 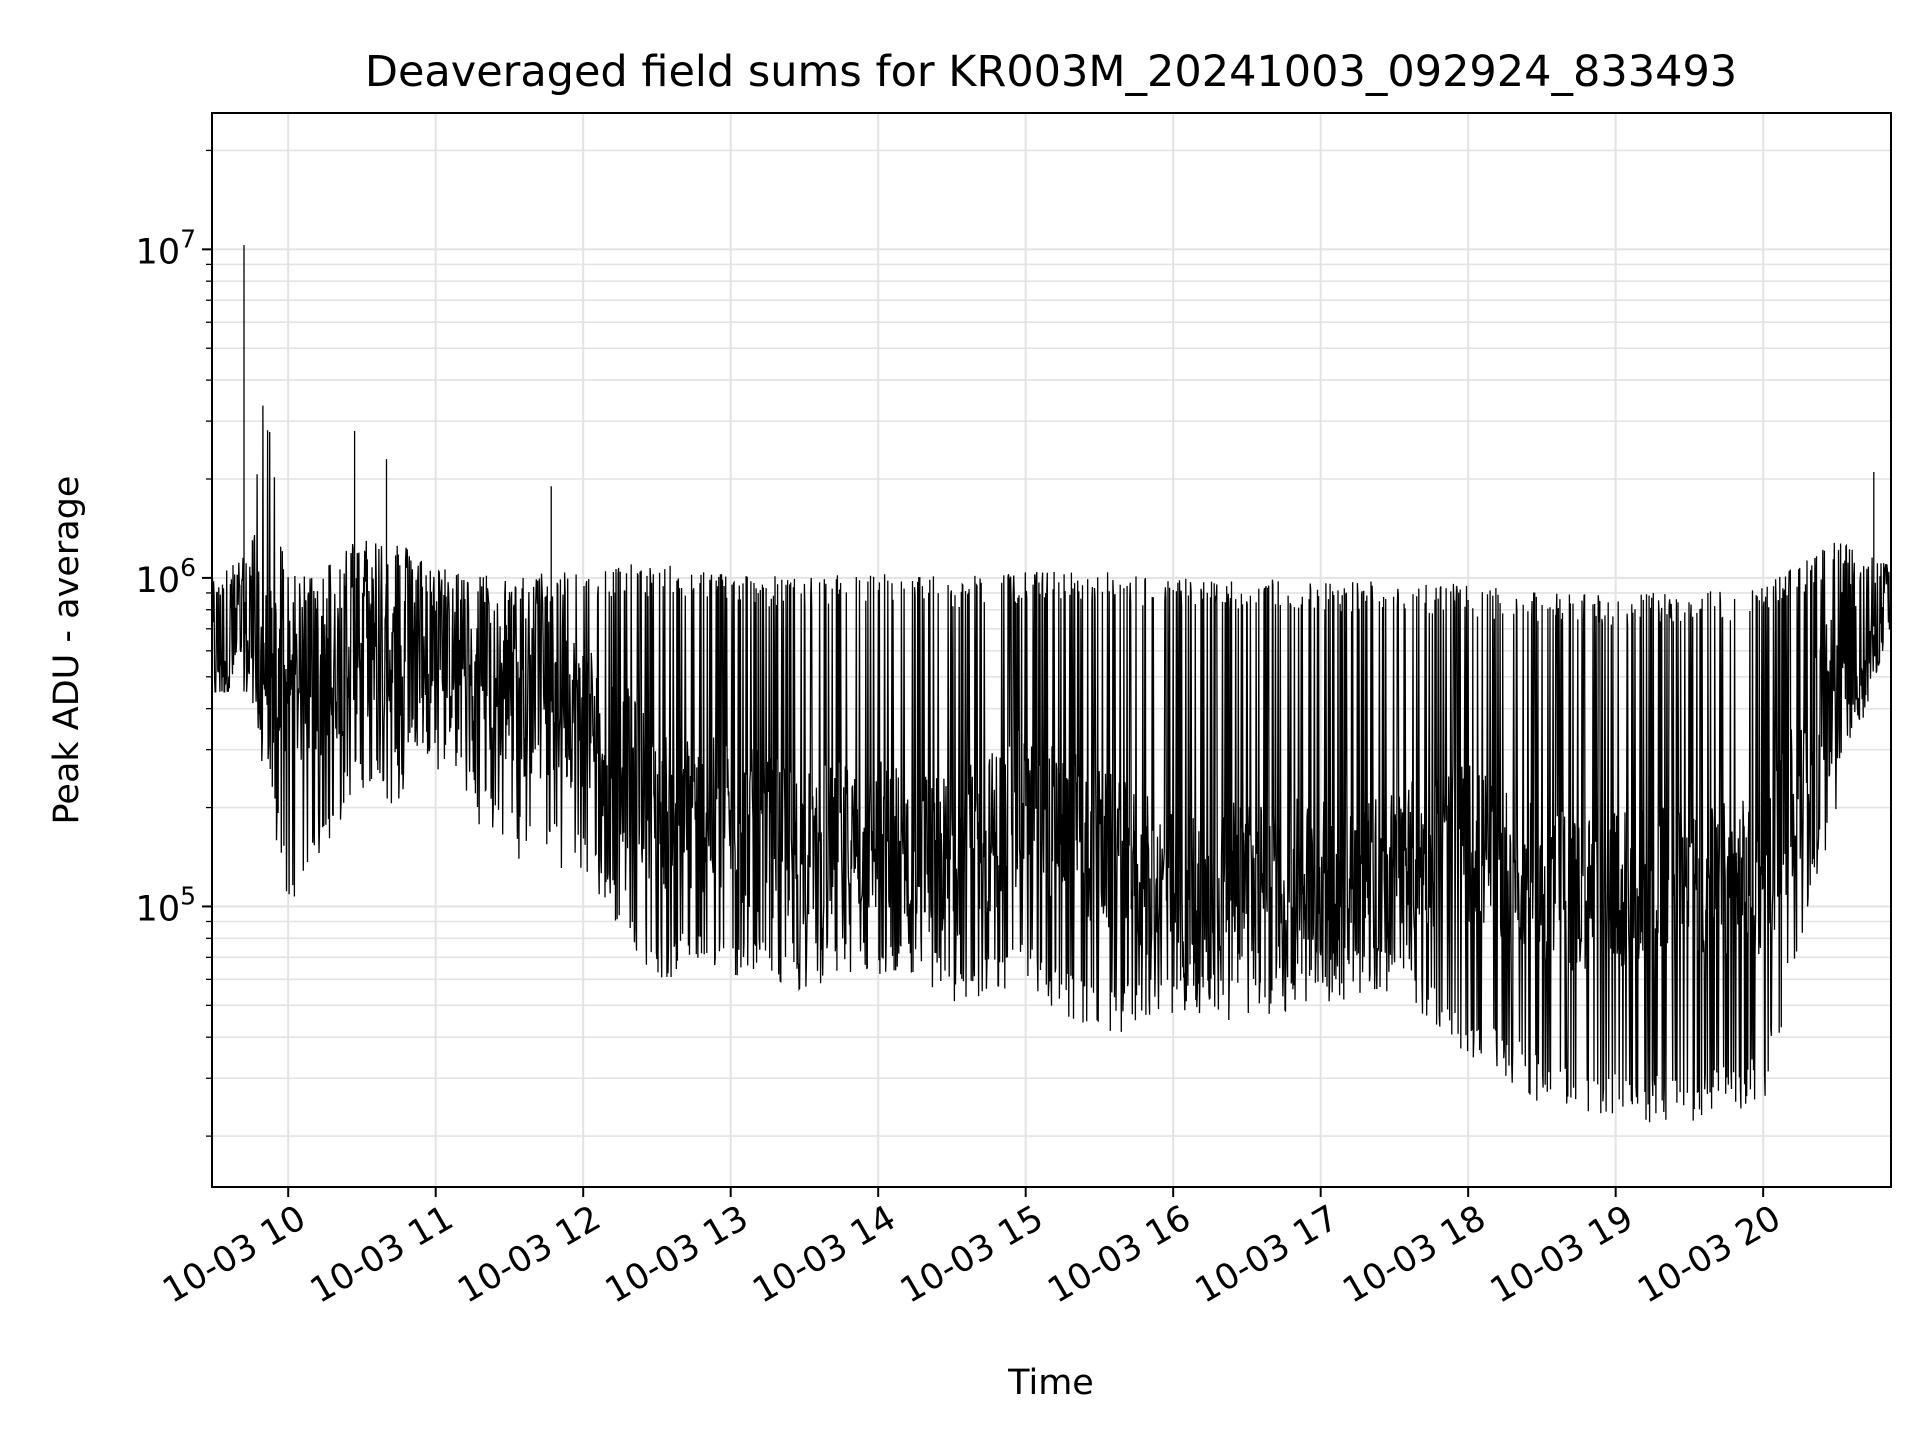 I want to click on x-axis-label: Time, so click(x=1050, y=1383).